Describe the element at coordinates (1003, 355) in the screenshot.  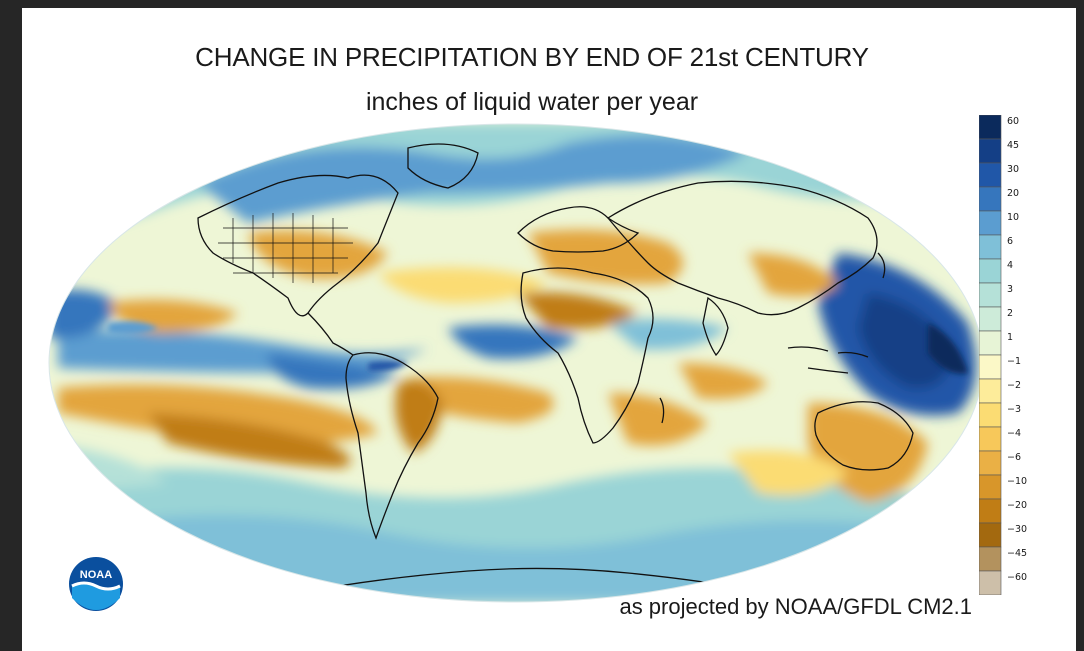
I see `color-legend: 60 45 30 20 10 6 4 3 2 1 −1 −2 −3 −4 −6 −10 −20 −30 −45 −60` at that location.